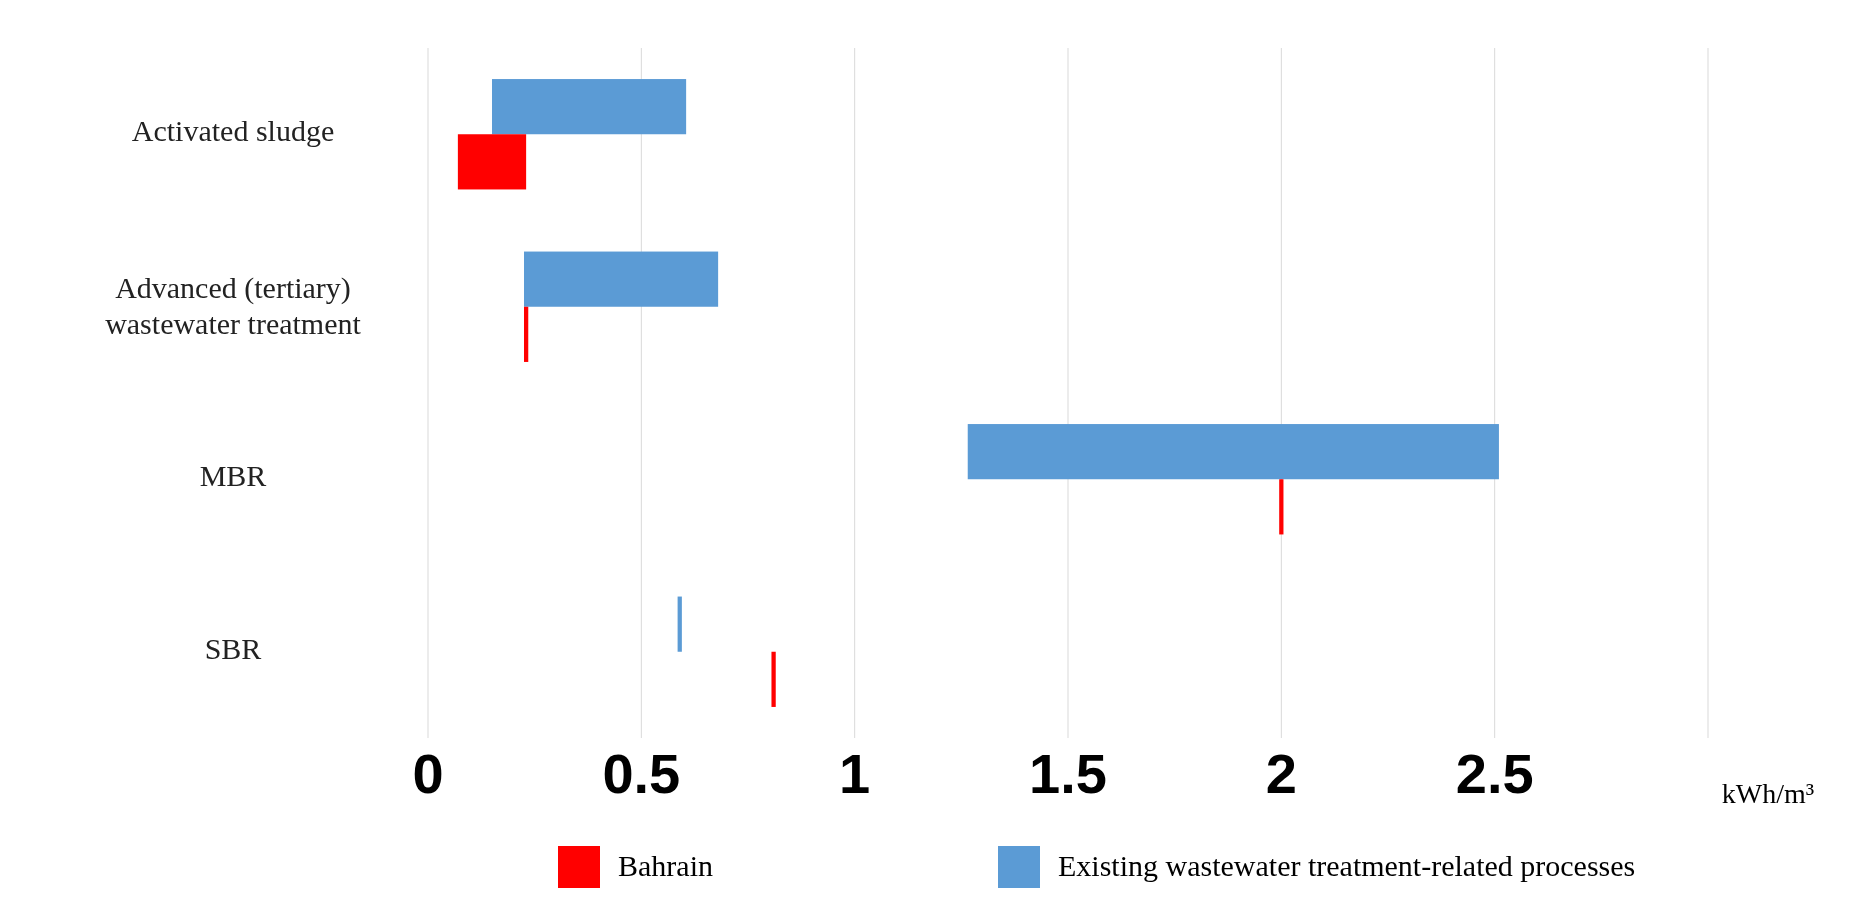  Describe the element at coordinates (233, 648) in the screenshot. I see `y-tick-label: SBR` at that location.